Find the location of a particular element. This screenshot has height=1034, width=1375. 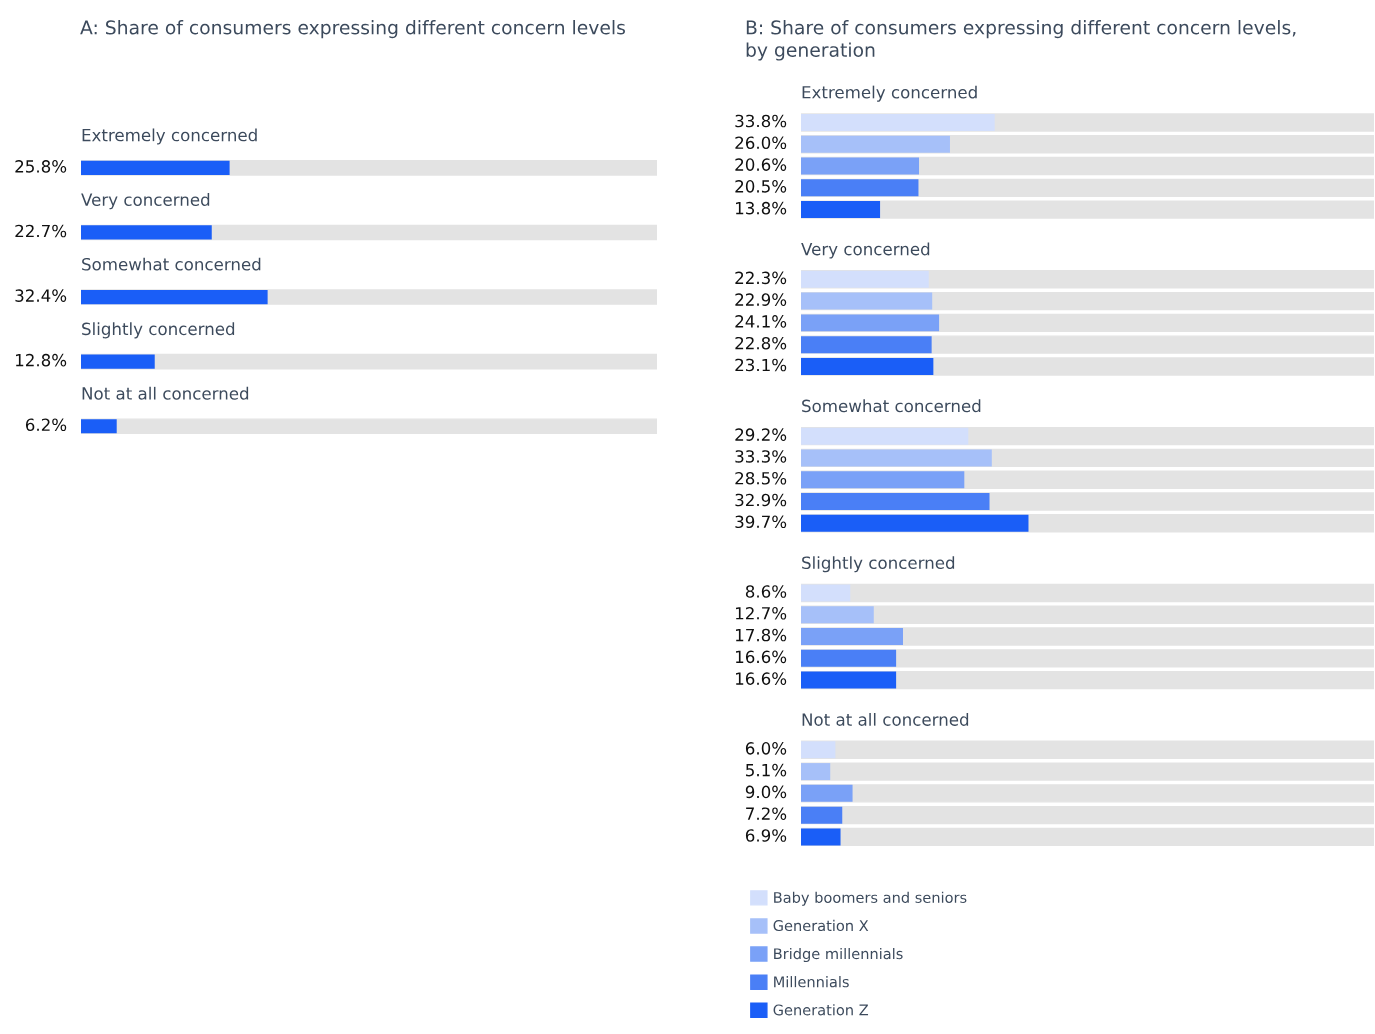

legend-label: Generation Z is located at coordinates (821, 1010).